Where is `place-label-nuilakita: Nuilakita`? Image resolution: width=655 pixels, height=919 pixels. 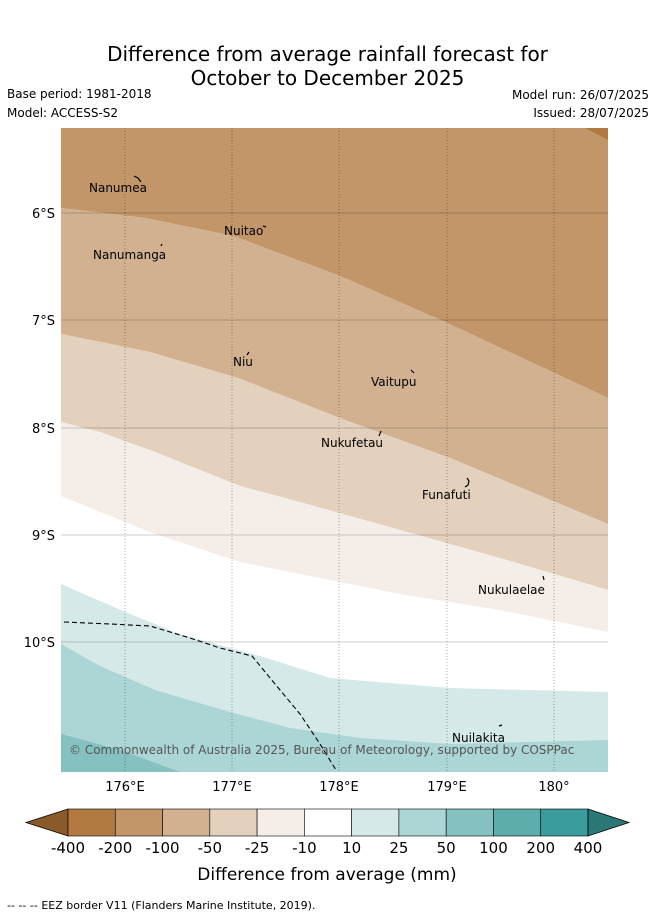
place-label-nuilakita: Nuilakita is located at coordinates (478, 738).